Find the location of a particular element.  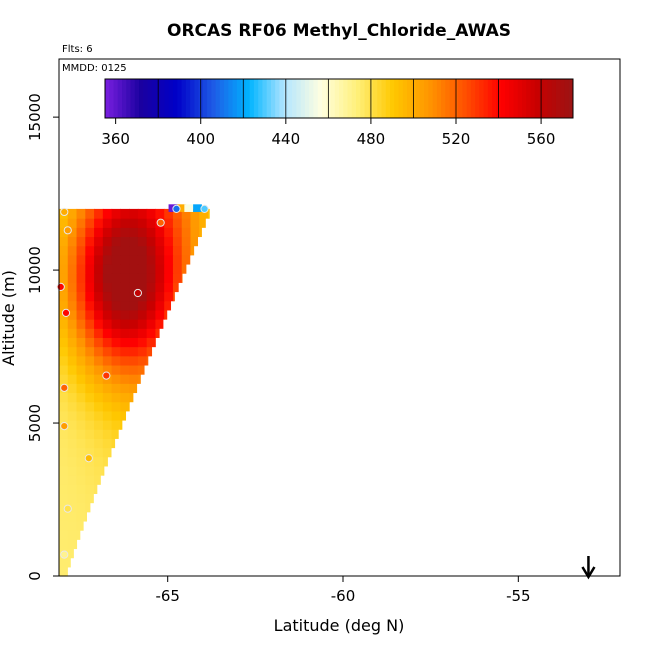

colorbar-tick-label: 520 is located at coordinates (456, 139).